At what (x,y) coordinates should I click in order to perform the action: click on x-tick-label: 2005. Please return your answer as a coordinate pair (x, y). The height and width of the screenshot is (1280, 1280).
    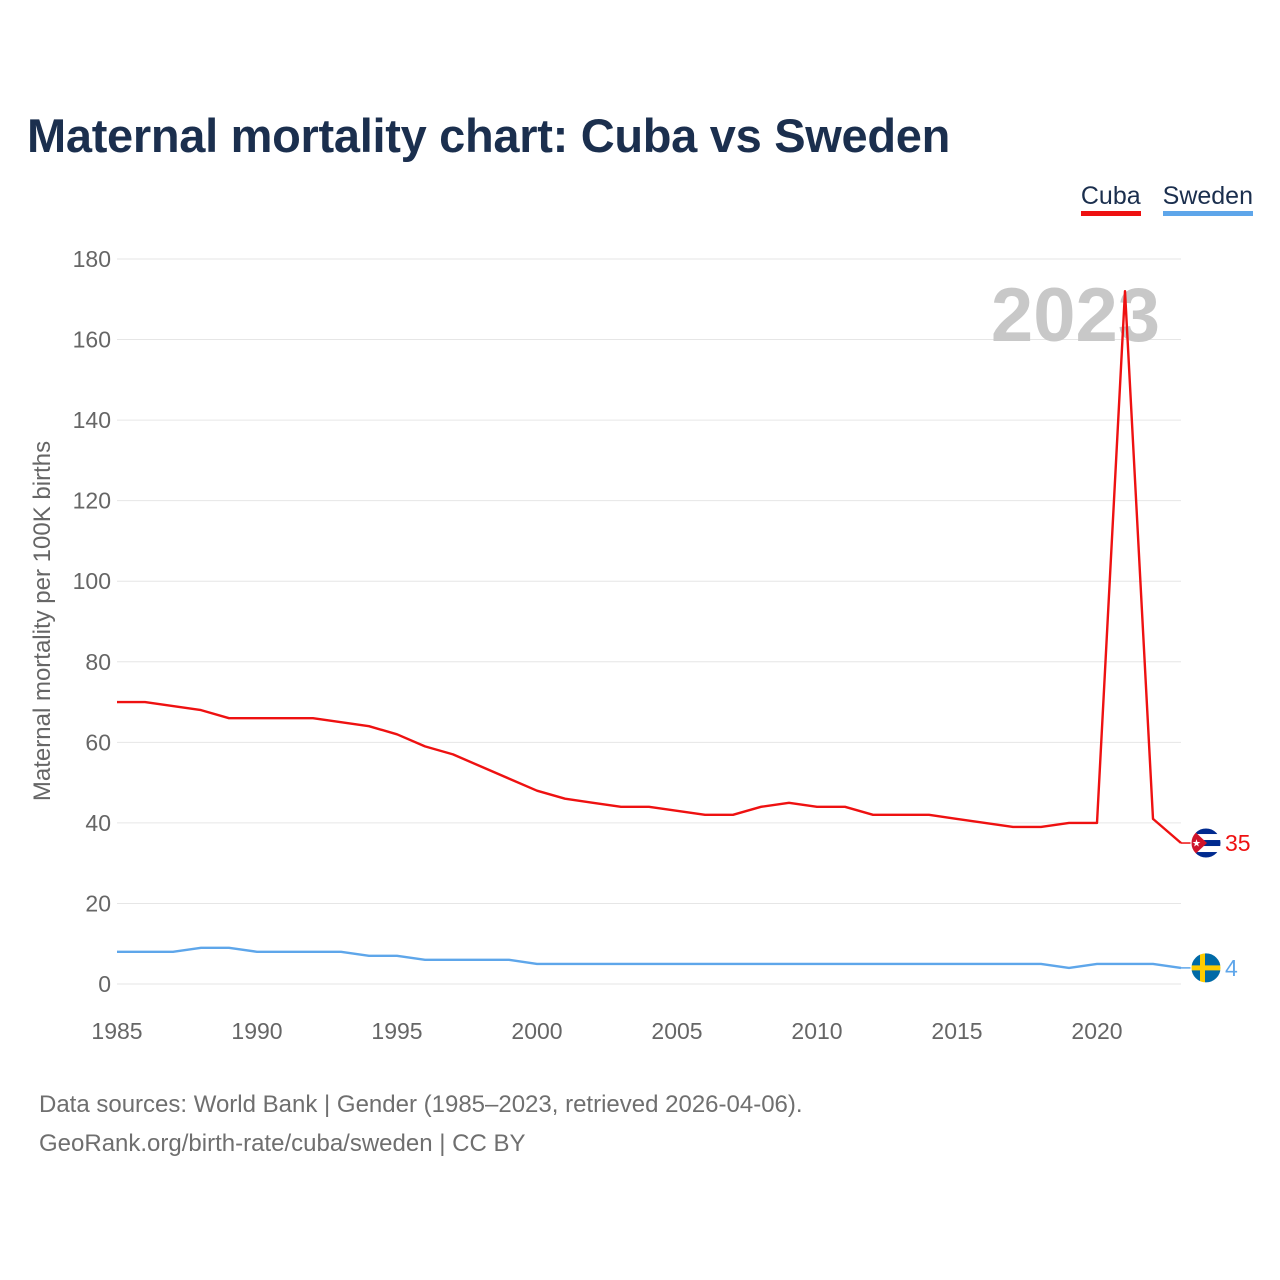
    Looking at the image, I should click on (676, 1031).